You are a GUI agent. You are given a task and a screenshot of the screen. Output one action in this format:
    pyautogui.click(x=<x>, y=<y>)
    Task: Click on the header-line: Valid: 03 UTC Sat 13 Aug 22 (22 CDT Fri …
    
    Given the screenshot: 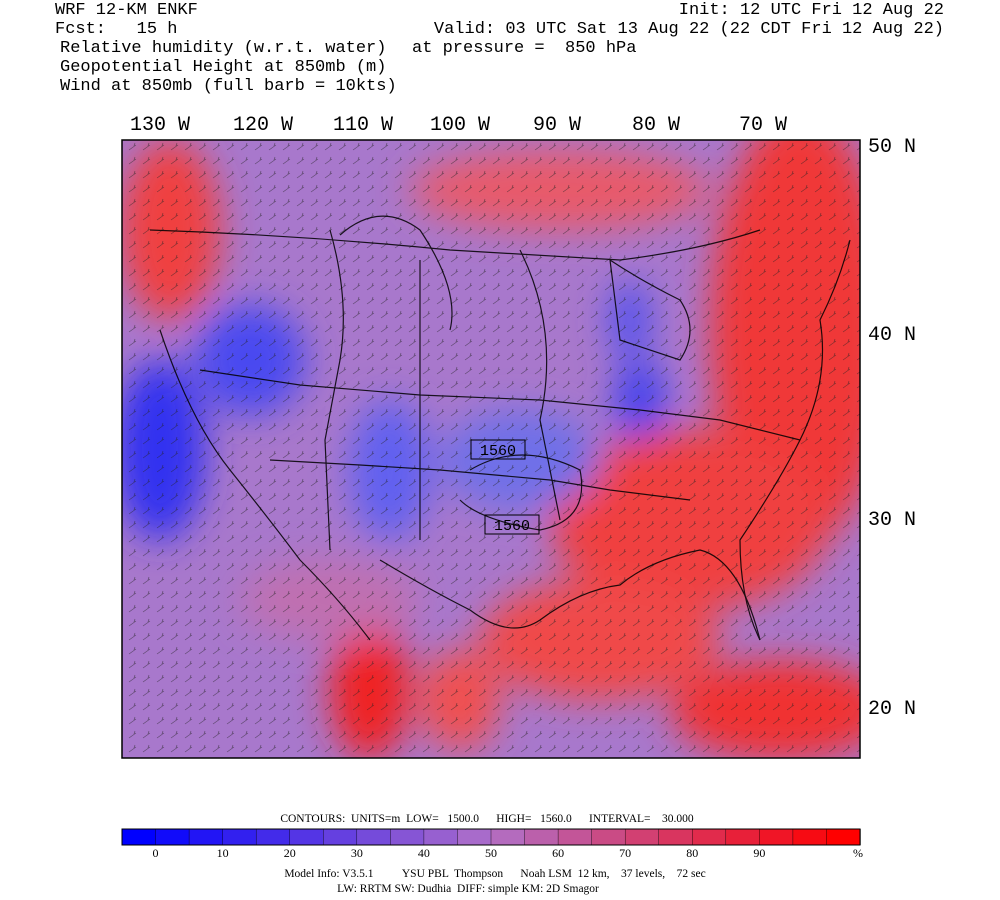 What is the action you would take?
    pyautogui.click(x=689, y=29)
    